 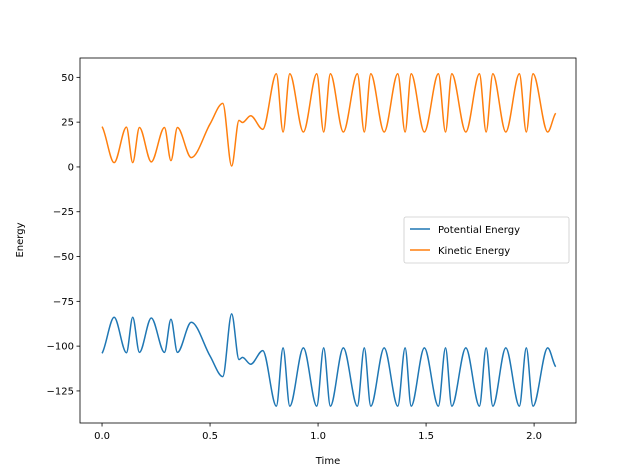 I want to click on x-tick: 1.0, so click(x=318, y=432).